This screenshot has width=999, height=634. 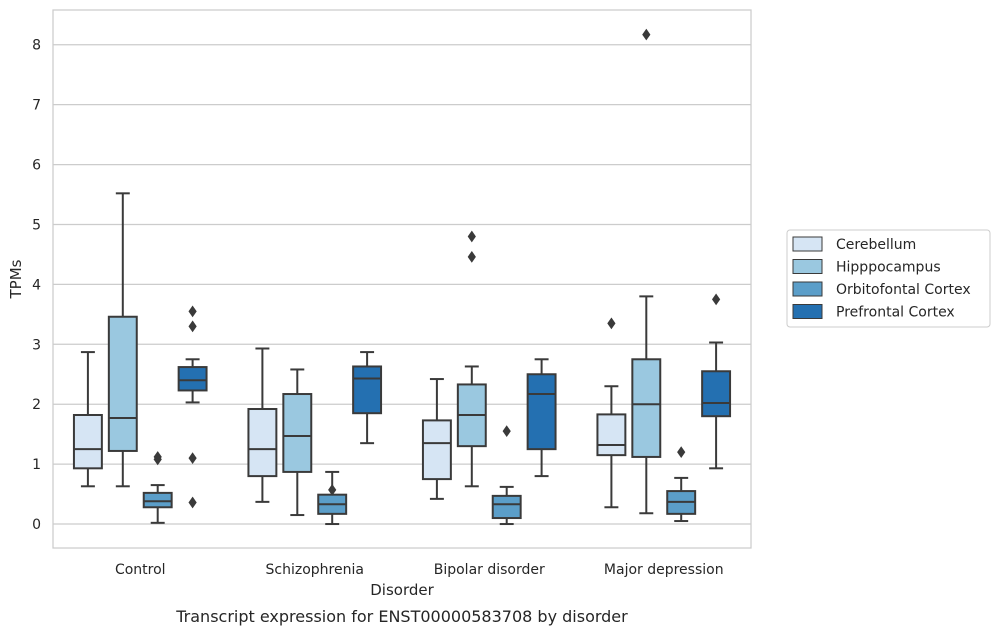 I want to click on x-tick-label: Schizophrenia, so click(x=315, y=570).